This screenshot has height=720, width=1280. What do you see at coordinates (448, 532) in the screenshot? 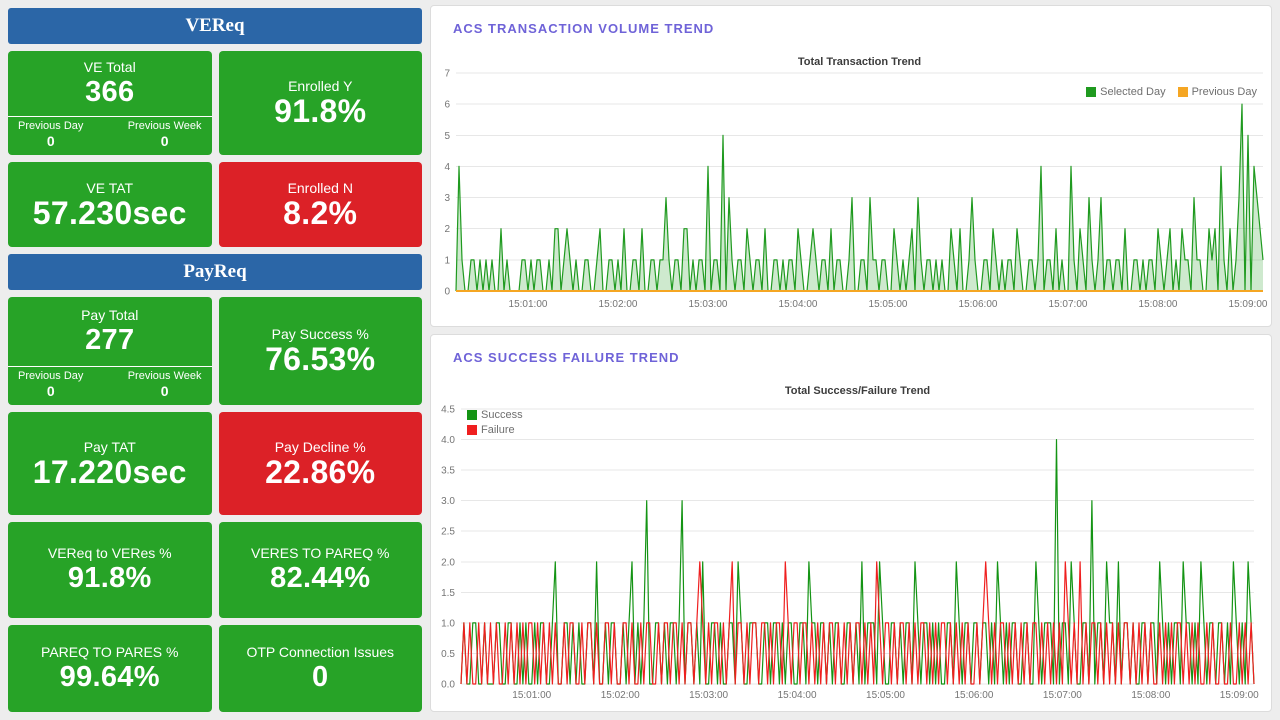
I see `svg-text: 2.5` at bounding box center [448, 532].